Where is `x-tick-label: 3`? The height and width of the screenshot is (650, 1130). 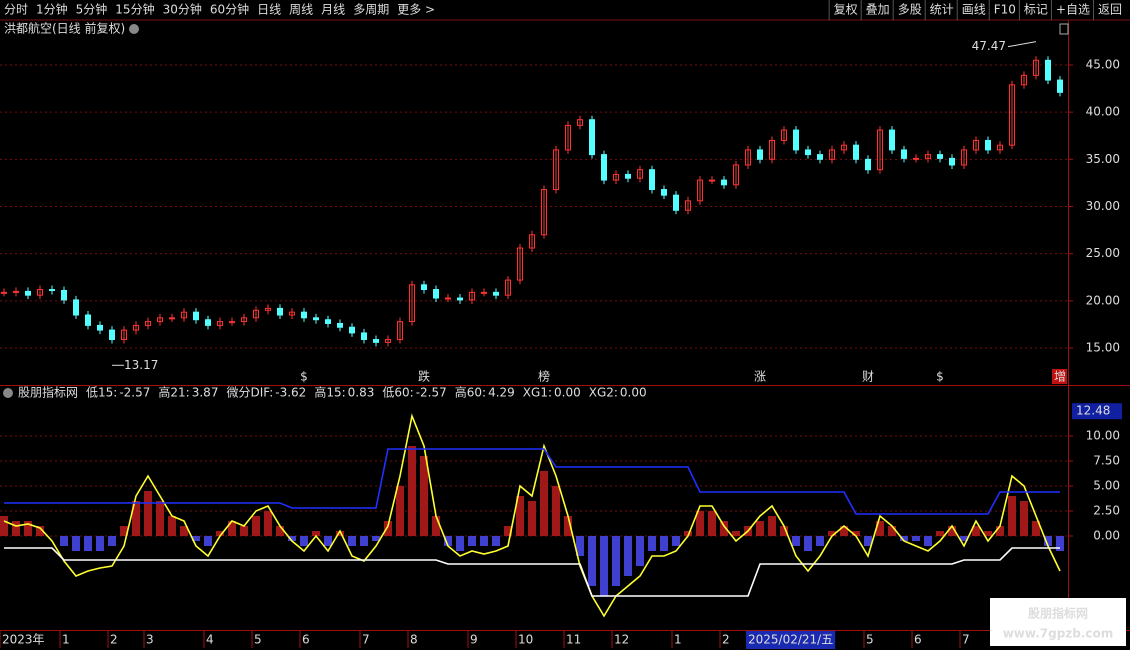
x-tick-label: 3 is located at coordinates (150, 640).